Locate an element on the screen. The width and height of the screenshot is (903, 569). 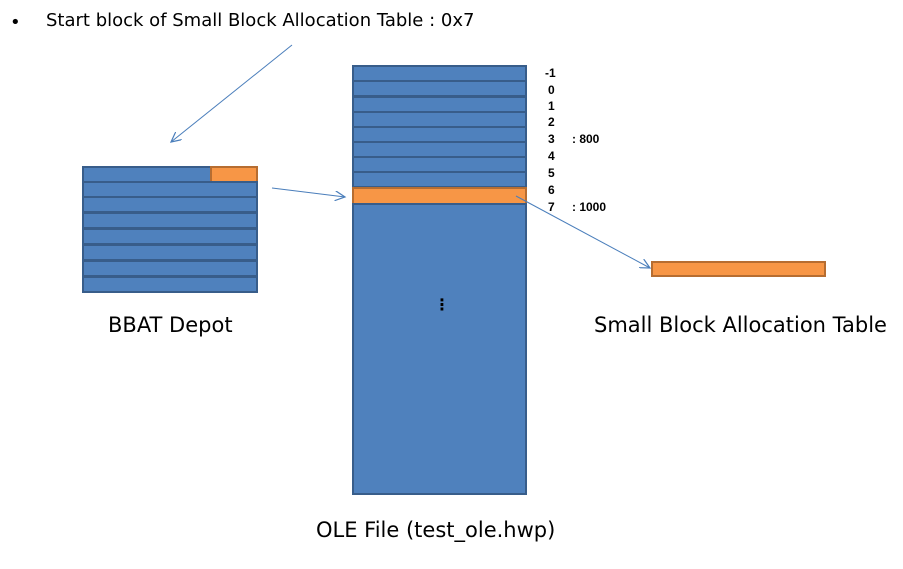
bbat-row is located at coordinates (170, 284).